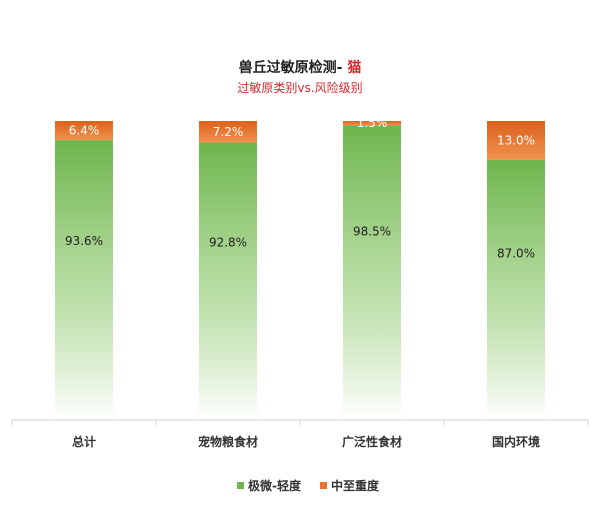  What do you see at coordinates (355, 485) in the screenshot?
I see `legend-label-severe: 中至重度` at bounding box center [355, 485].